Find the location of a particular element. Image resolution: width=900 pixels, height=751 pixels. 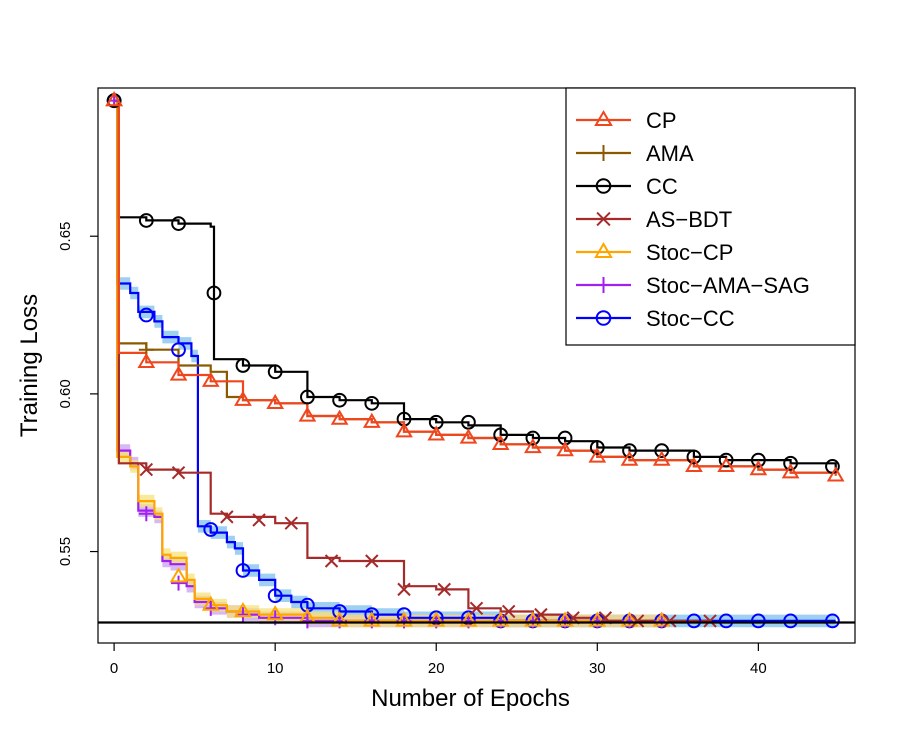

x-tick-label-0: 0 is located at coordinates (114, 668).